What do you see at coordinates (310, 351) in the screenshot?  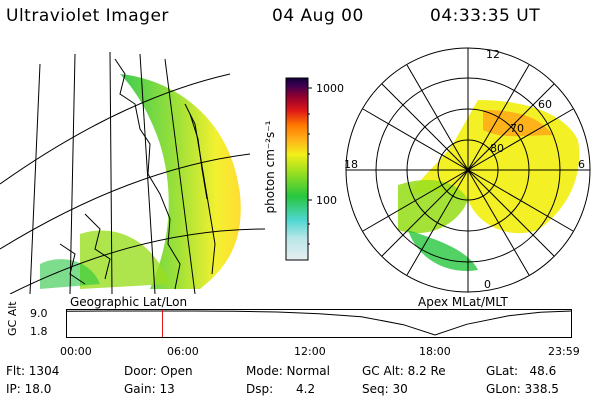 I see `xtick-2: 12:00` at bounding box center [310, 351].